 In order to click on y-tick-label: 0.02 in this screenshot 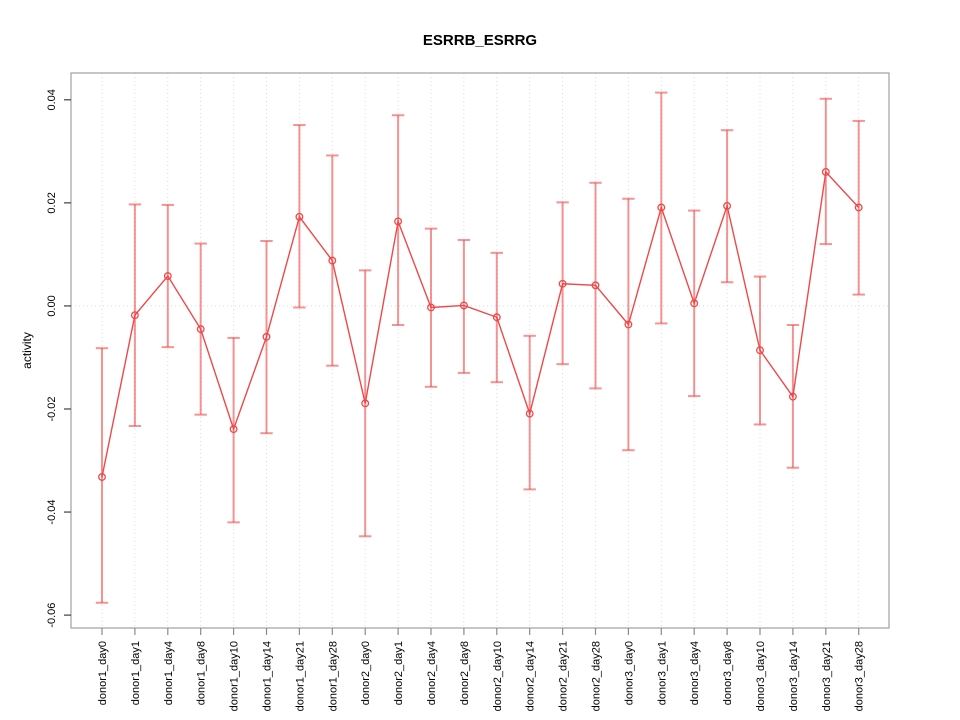, I will do `click(52, 202)`.